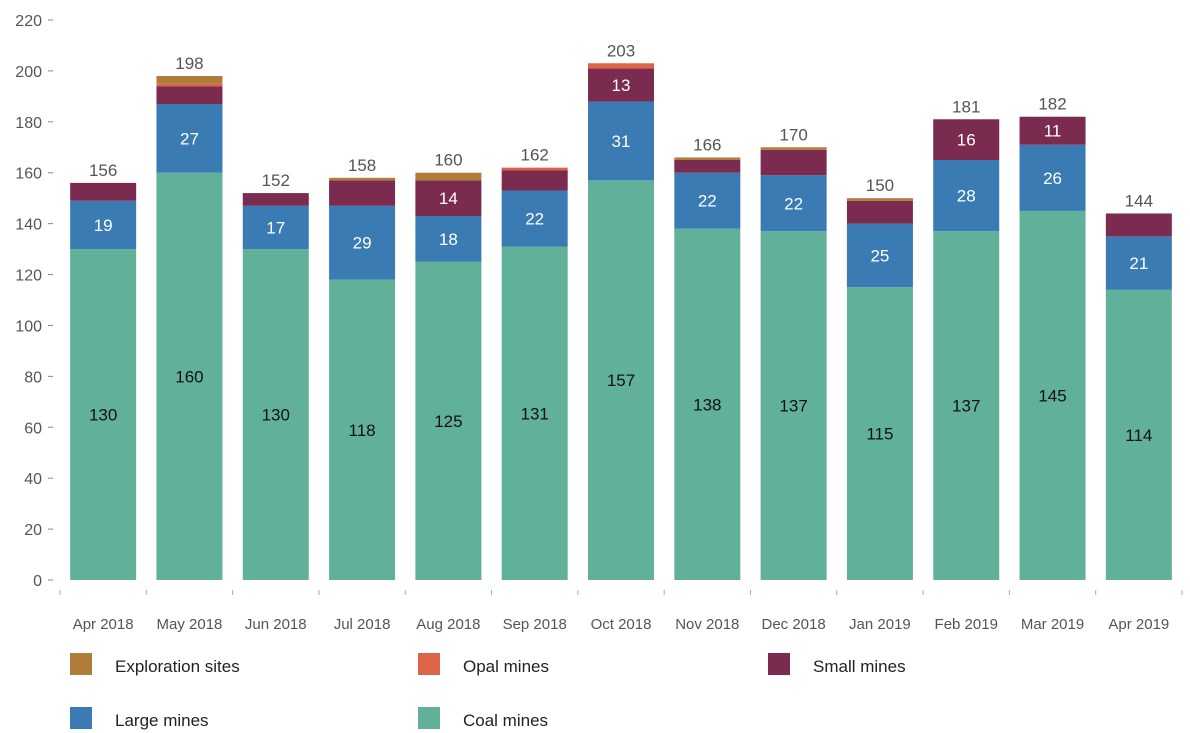 The width and height of the screenshot is (1190, 733). I want to click on total-label: 162, so click(535, 155).